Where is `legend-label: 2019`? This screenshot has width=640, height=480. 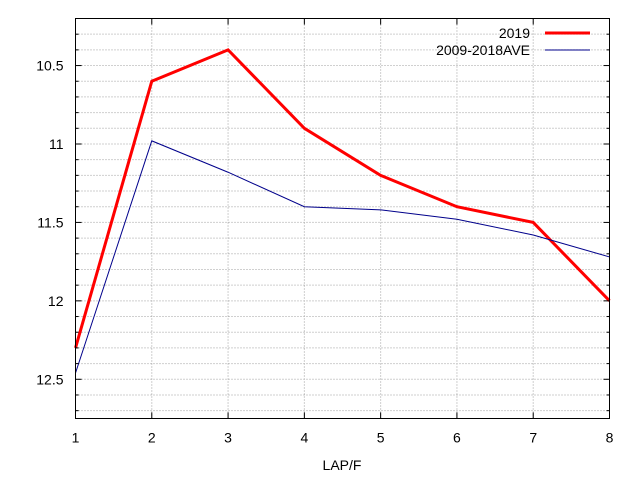 legend-label: 2019 is located at coordinates (514, 33).